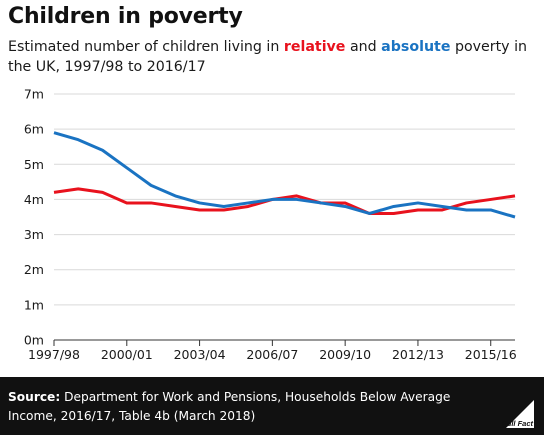 This screenshot has width=544, height=435. What do you see at coordinates (416, 47) in the screenshot?
I see `legend-absolute: absolute` at bounding box center [416, 47].